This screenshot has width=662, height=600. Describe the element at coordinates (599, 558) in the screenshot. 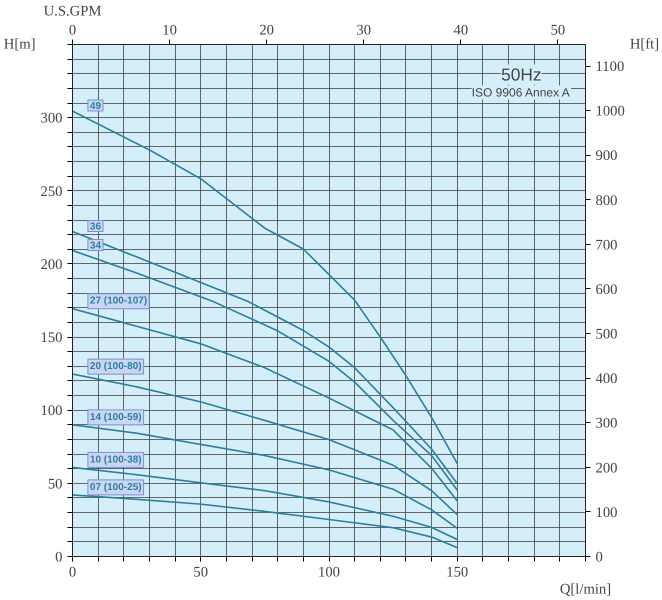

I see `y2-tick-label: 0` at that location.